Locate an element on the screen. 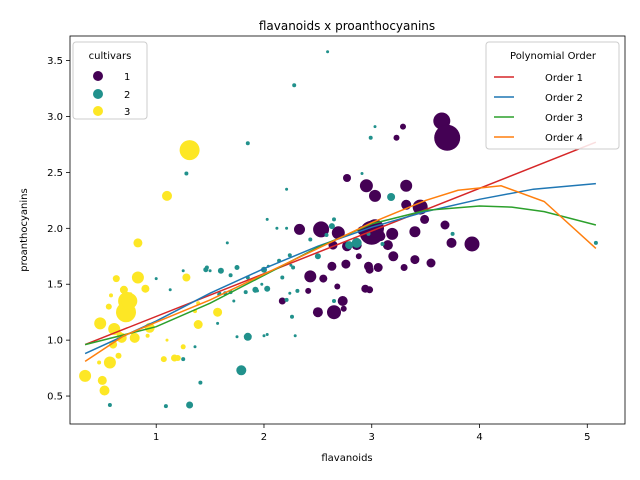 The image size is (640, 480). cultivar-legend-label-2: 2 is located at coordinates (127, 95).